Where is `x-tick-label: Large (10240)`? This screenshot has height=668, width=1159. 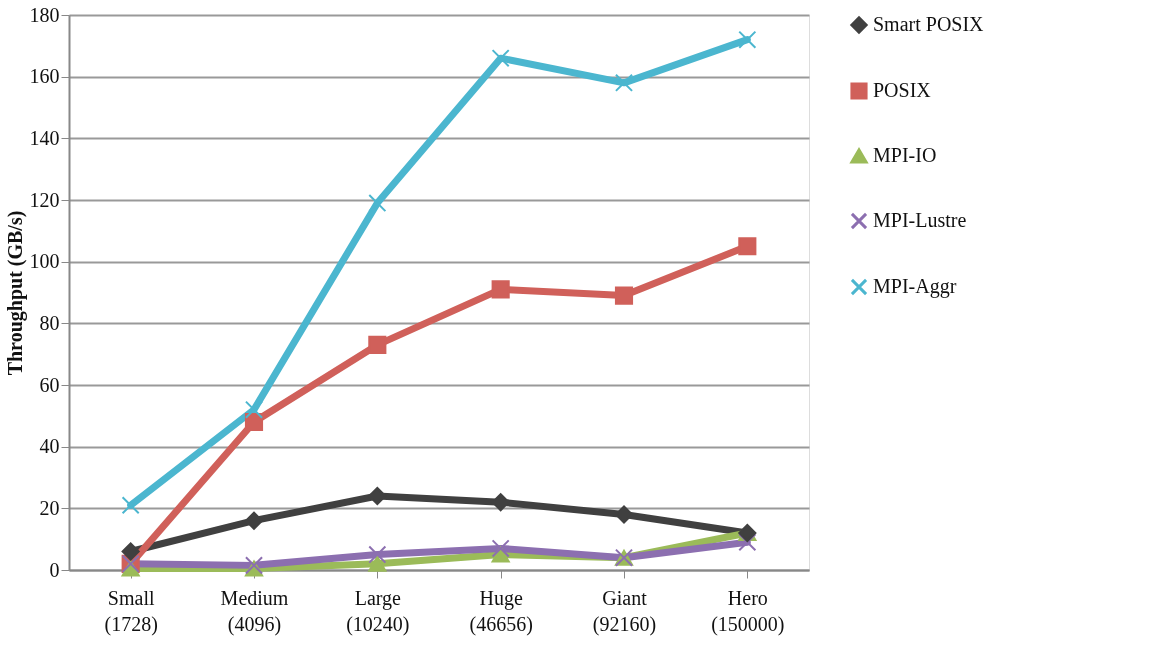
x-tick-label: Large (10240) is located at coordinates (378, 611).